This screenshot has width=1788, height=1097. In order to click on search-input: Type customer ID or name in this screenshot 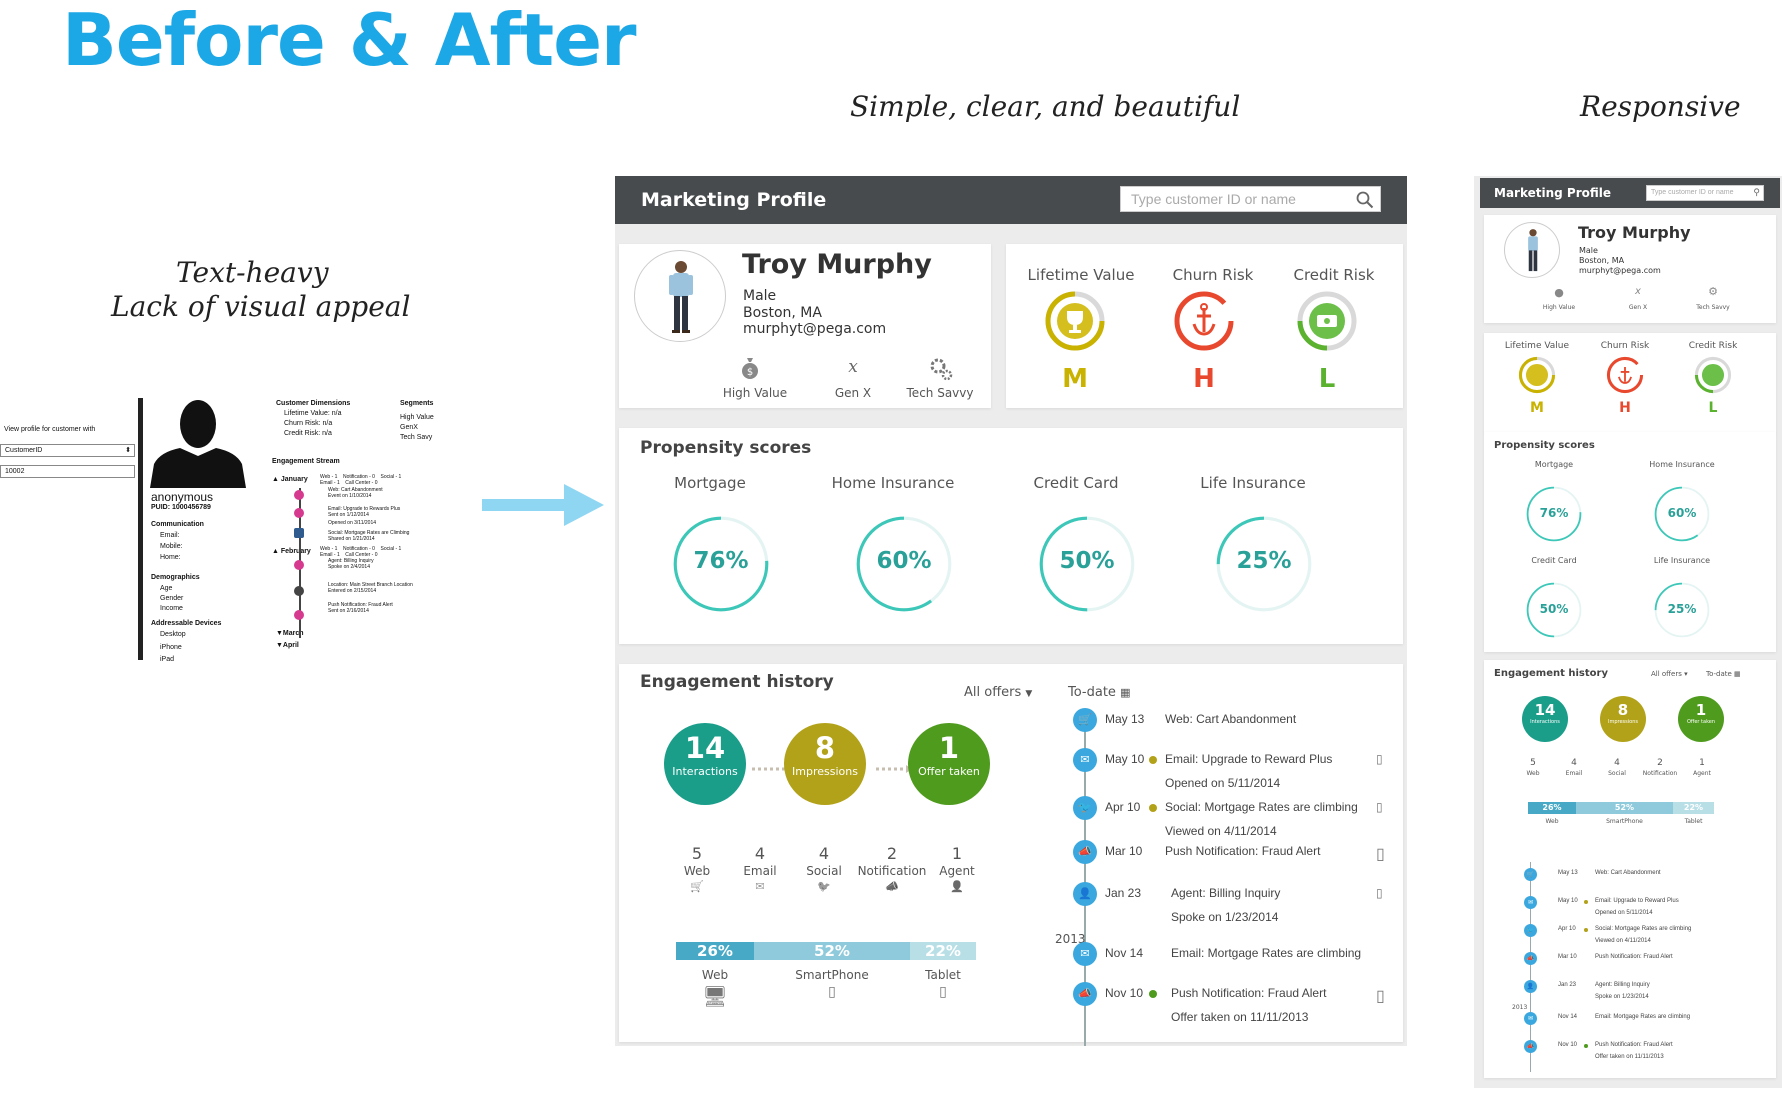, I will do `click(1250, 199)`.